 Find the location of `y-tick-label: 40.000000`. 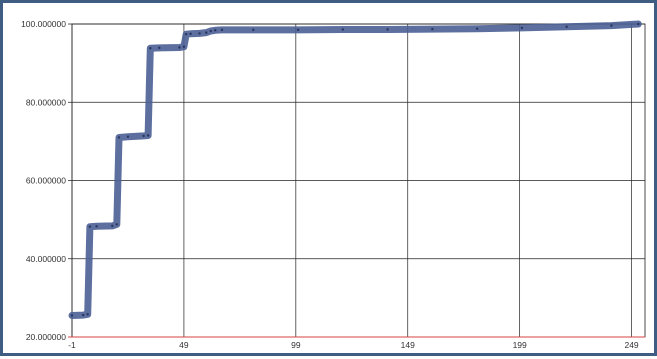

y-tick-label: 40.000000 is located at coordinates (46, 259).